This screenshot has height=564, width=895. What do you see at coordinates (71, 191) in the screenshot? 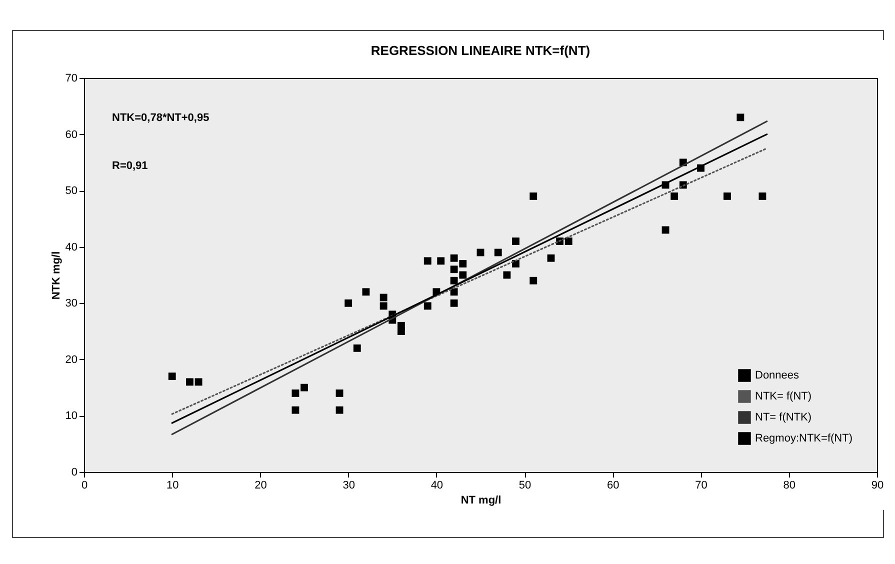
I see `y-tick-label: 50` at bounding box center [71, 191].